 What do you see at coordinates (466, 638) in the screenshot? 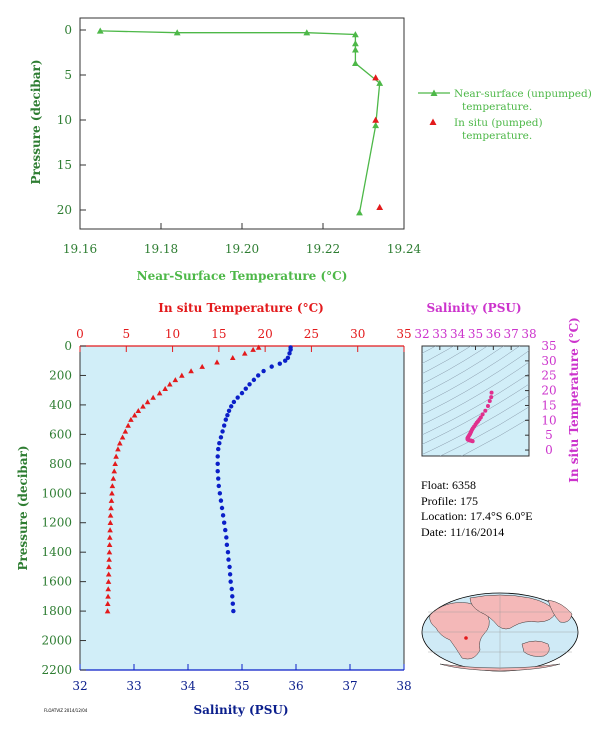
I see `float-location-marker` at bounding box center [466, 638].